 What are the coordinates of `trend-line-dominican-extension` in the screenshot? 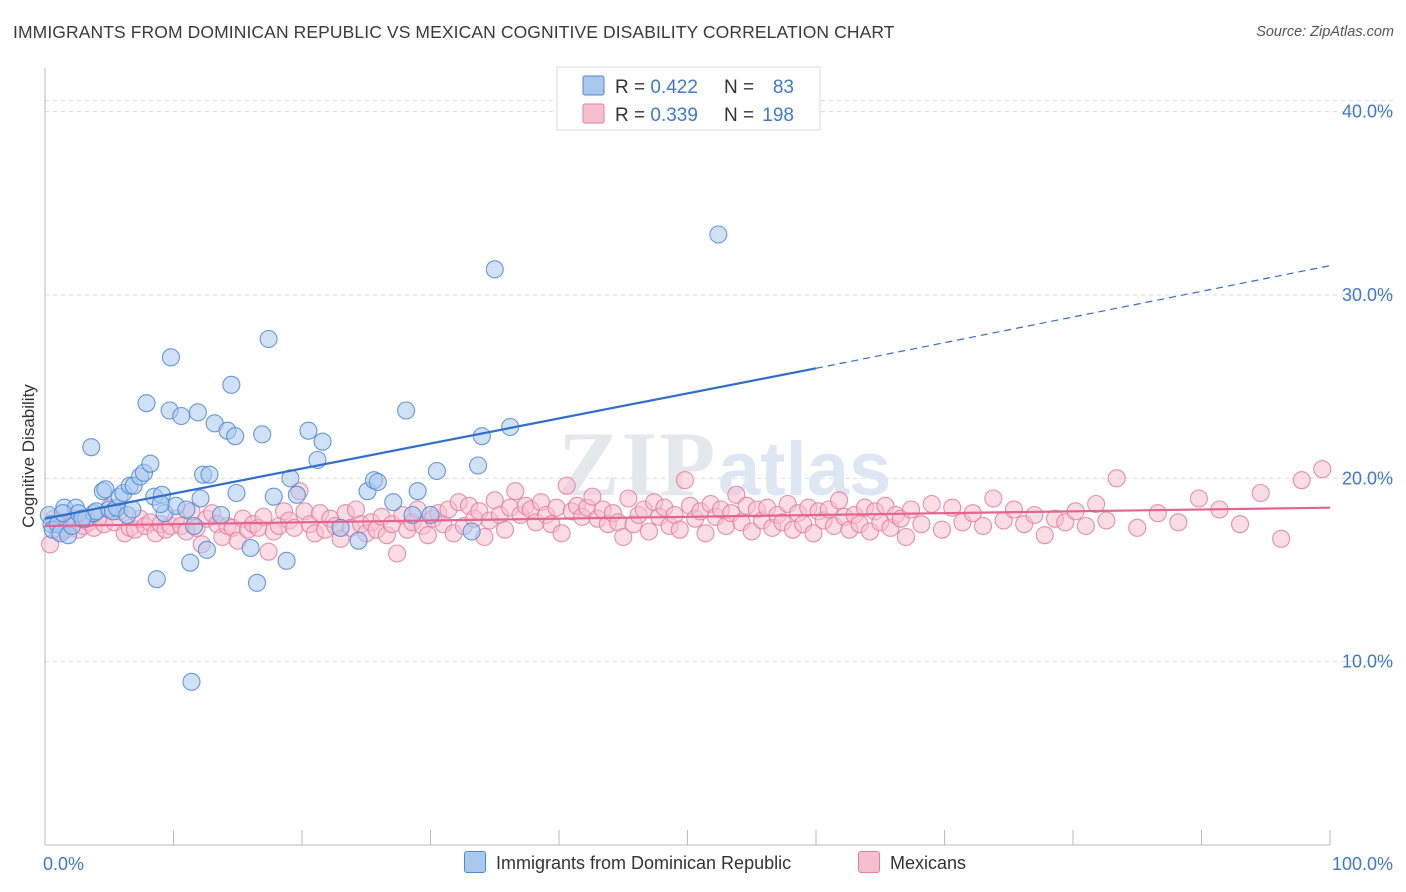 It's located at (1073, 317).